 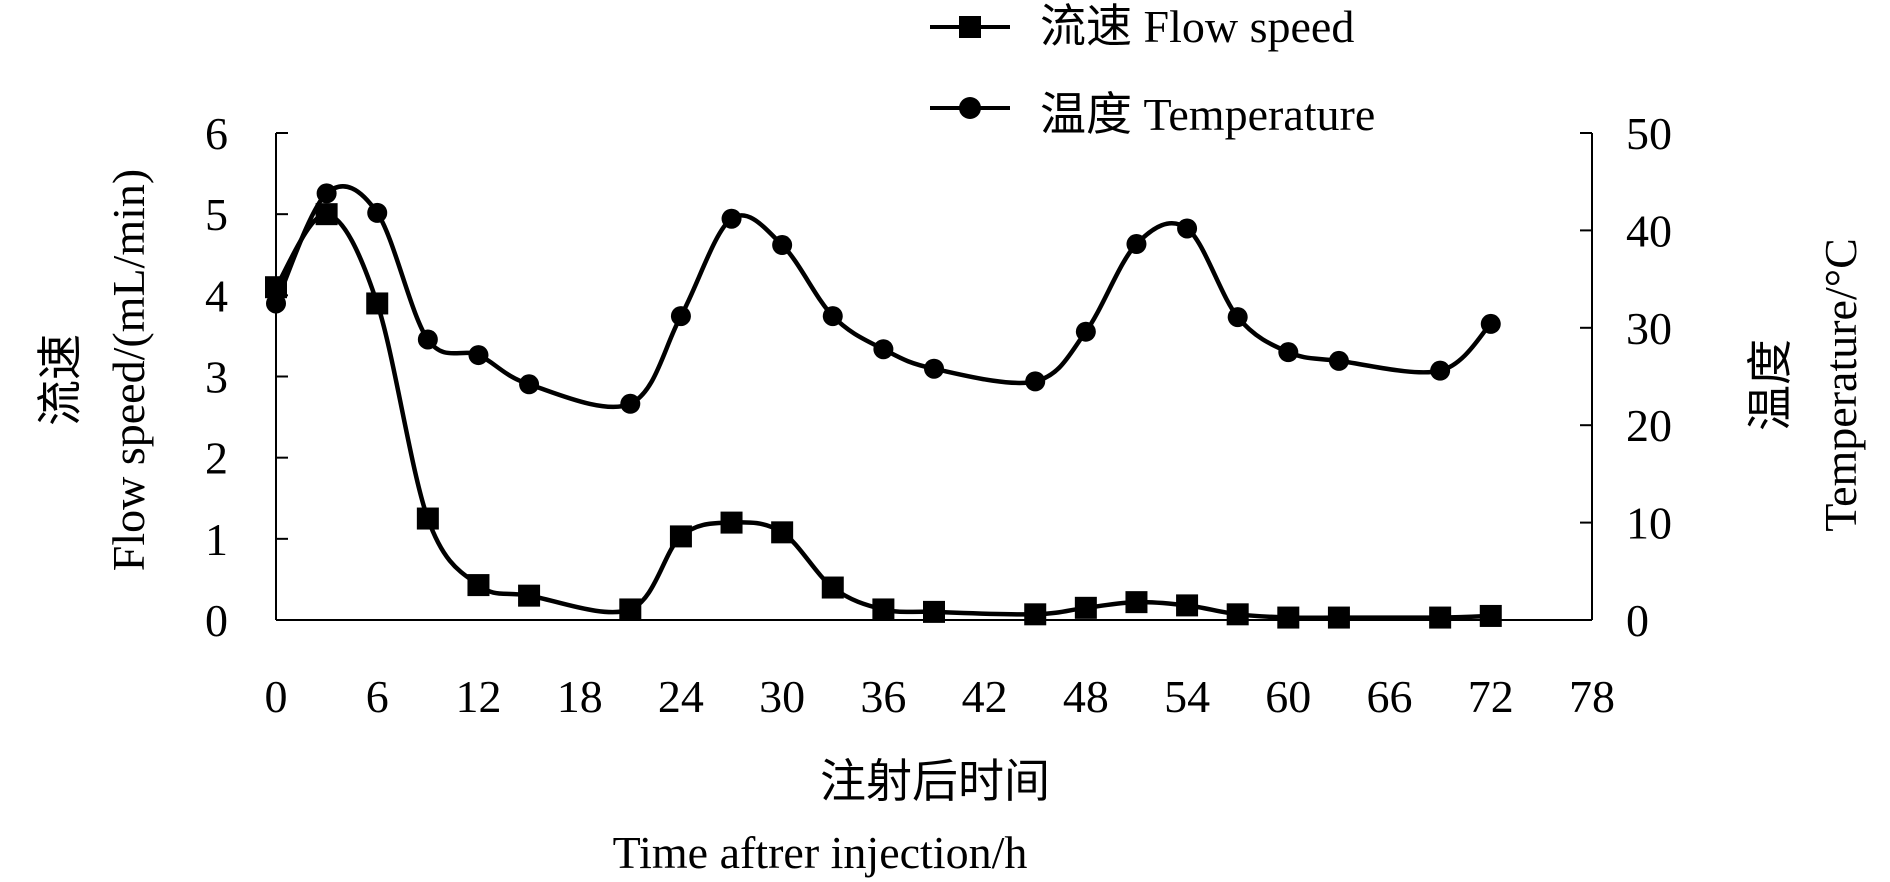 What do you see at coordinates (377, 696) in the screenshot?
I see `x-tick-label: 6` at bounding box center [377, 696].